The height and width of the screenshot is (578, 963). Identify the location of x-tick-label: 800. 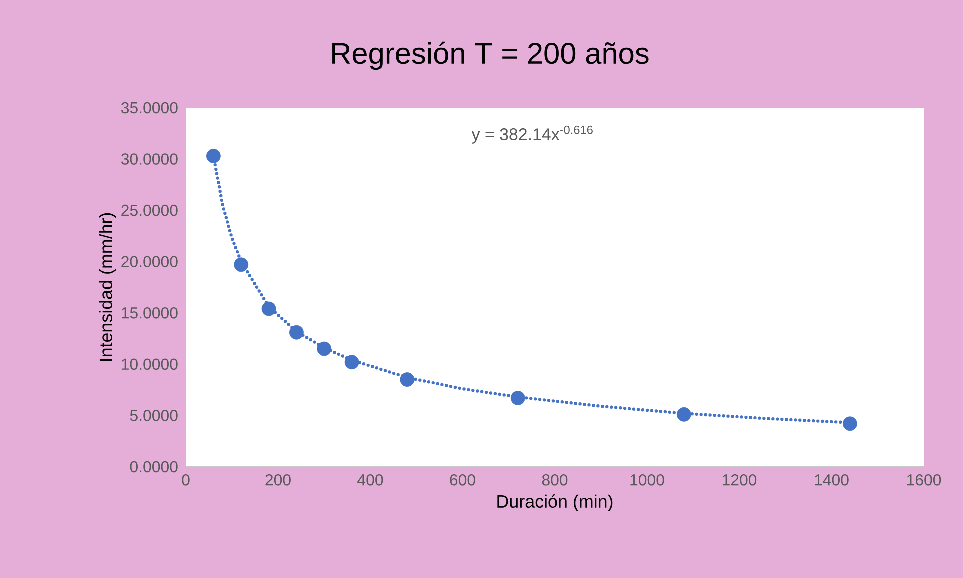
(555, 480).